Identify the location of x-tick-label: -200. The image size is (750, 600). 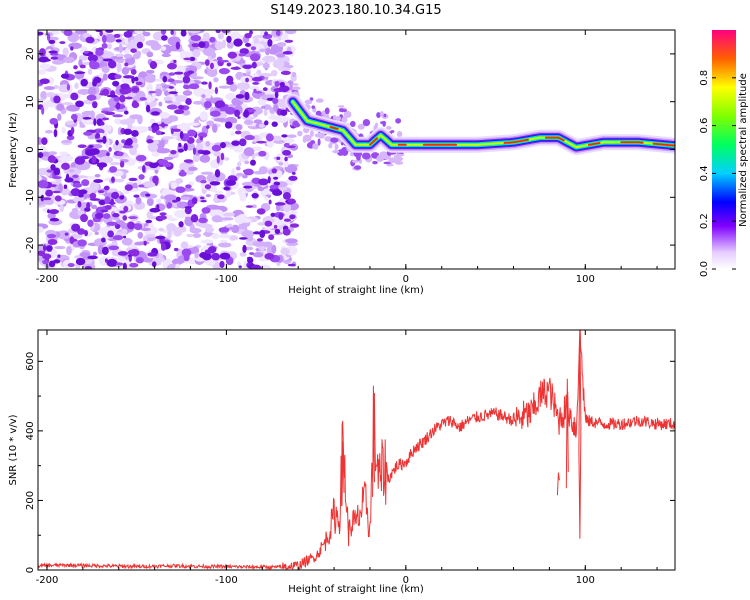
(47, 580).